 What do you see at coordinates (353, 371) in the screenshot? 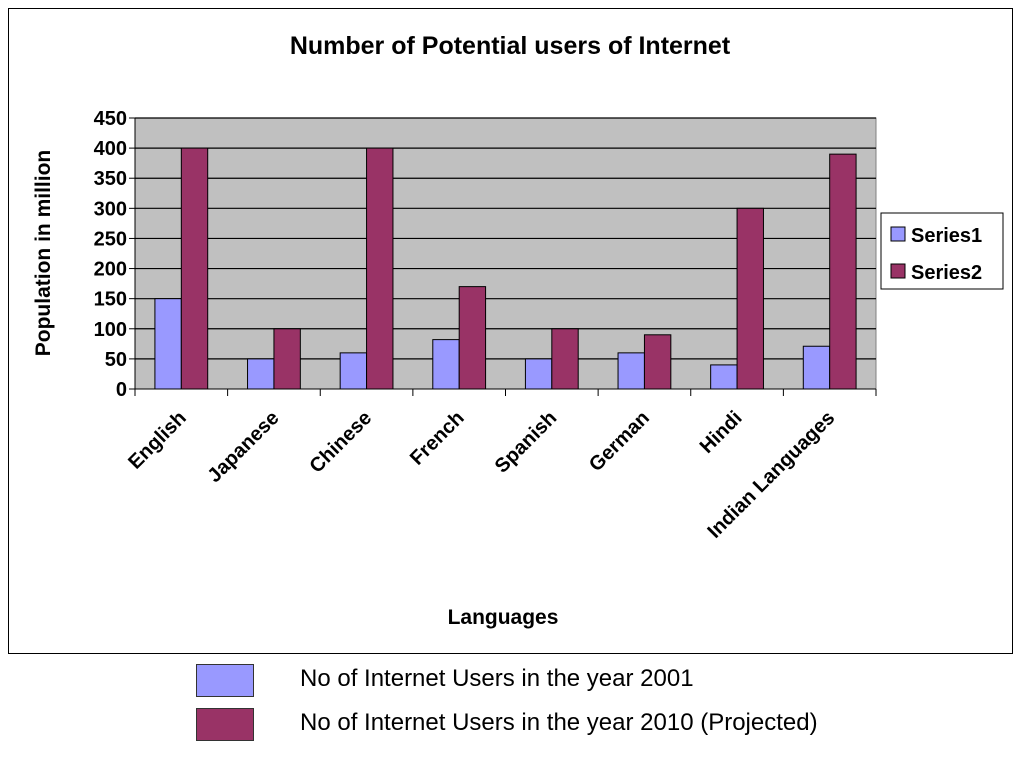
I see `bar-series1-chinese` at bounding box center [353, 371].